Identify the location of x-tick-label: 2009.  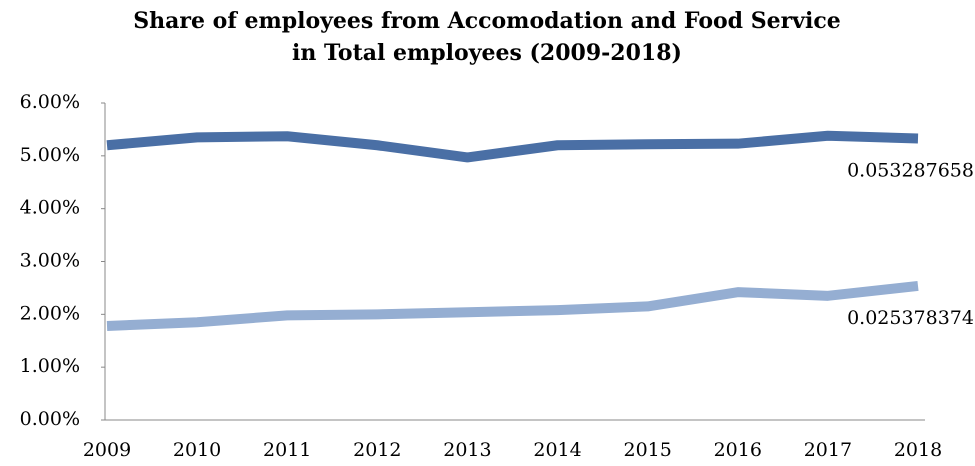
(107, 450).